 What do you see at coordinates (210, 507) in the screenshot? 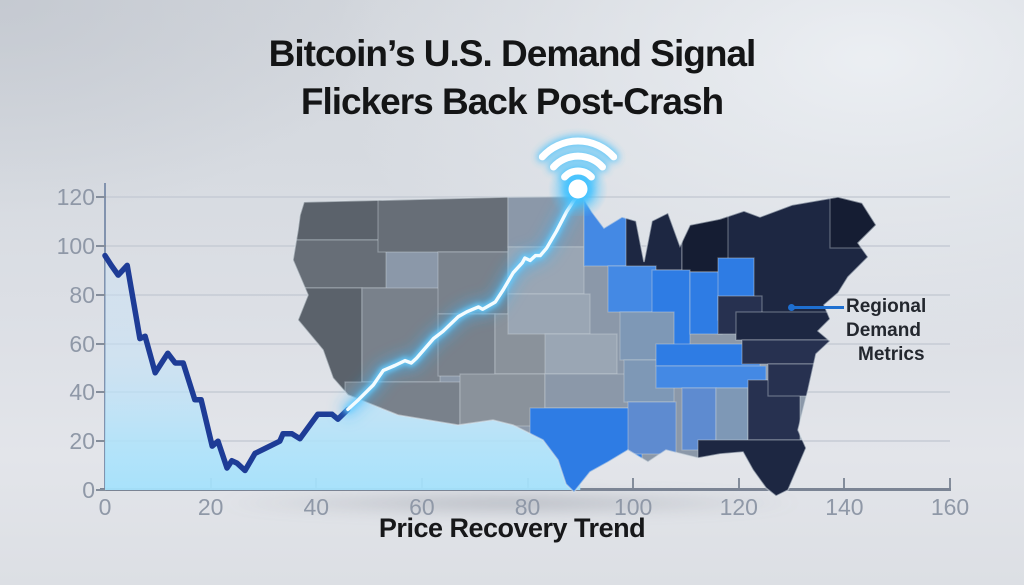
I see `x-tick-label: 20` at bounding box center [210, 507].